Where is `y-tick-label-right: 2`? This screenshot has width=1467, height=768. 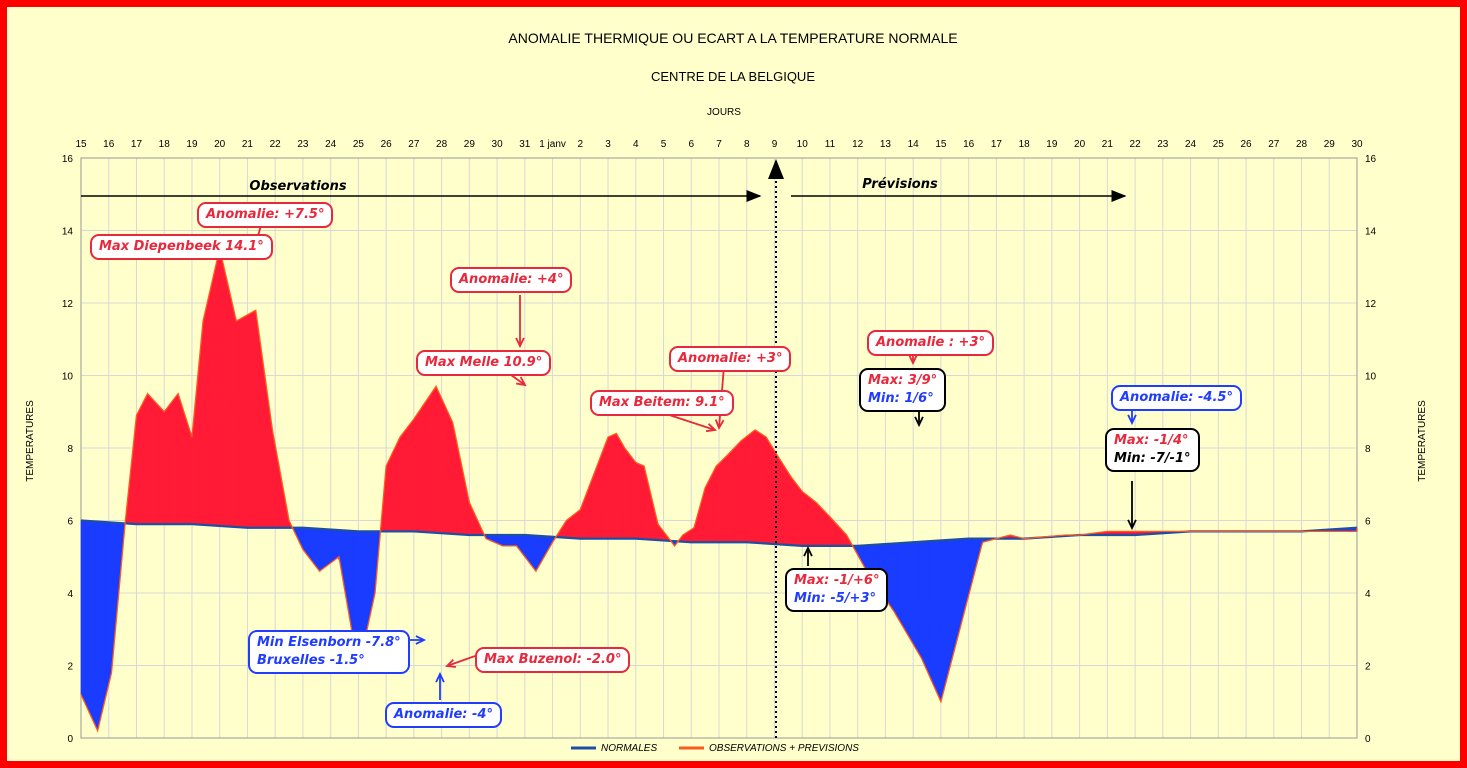
y-tick-label-right: 2 is located at coordinates (1368, 667).